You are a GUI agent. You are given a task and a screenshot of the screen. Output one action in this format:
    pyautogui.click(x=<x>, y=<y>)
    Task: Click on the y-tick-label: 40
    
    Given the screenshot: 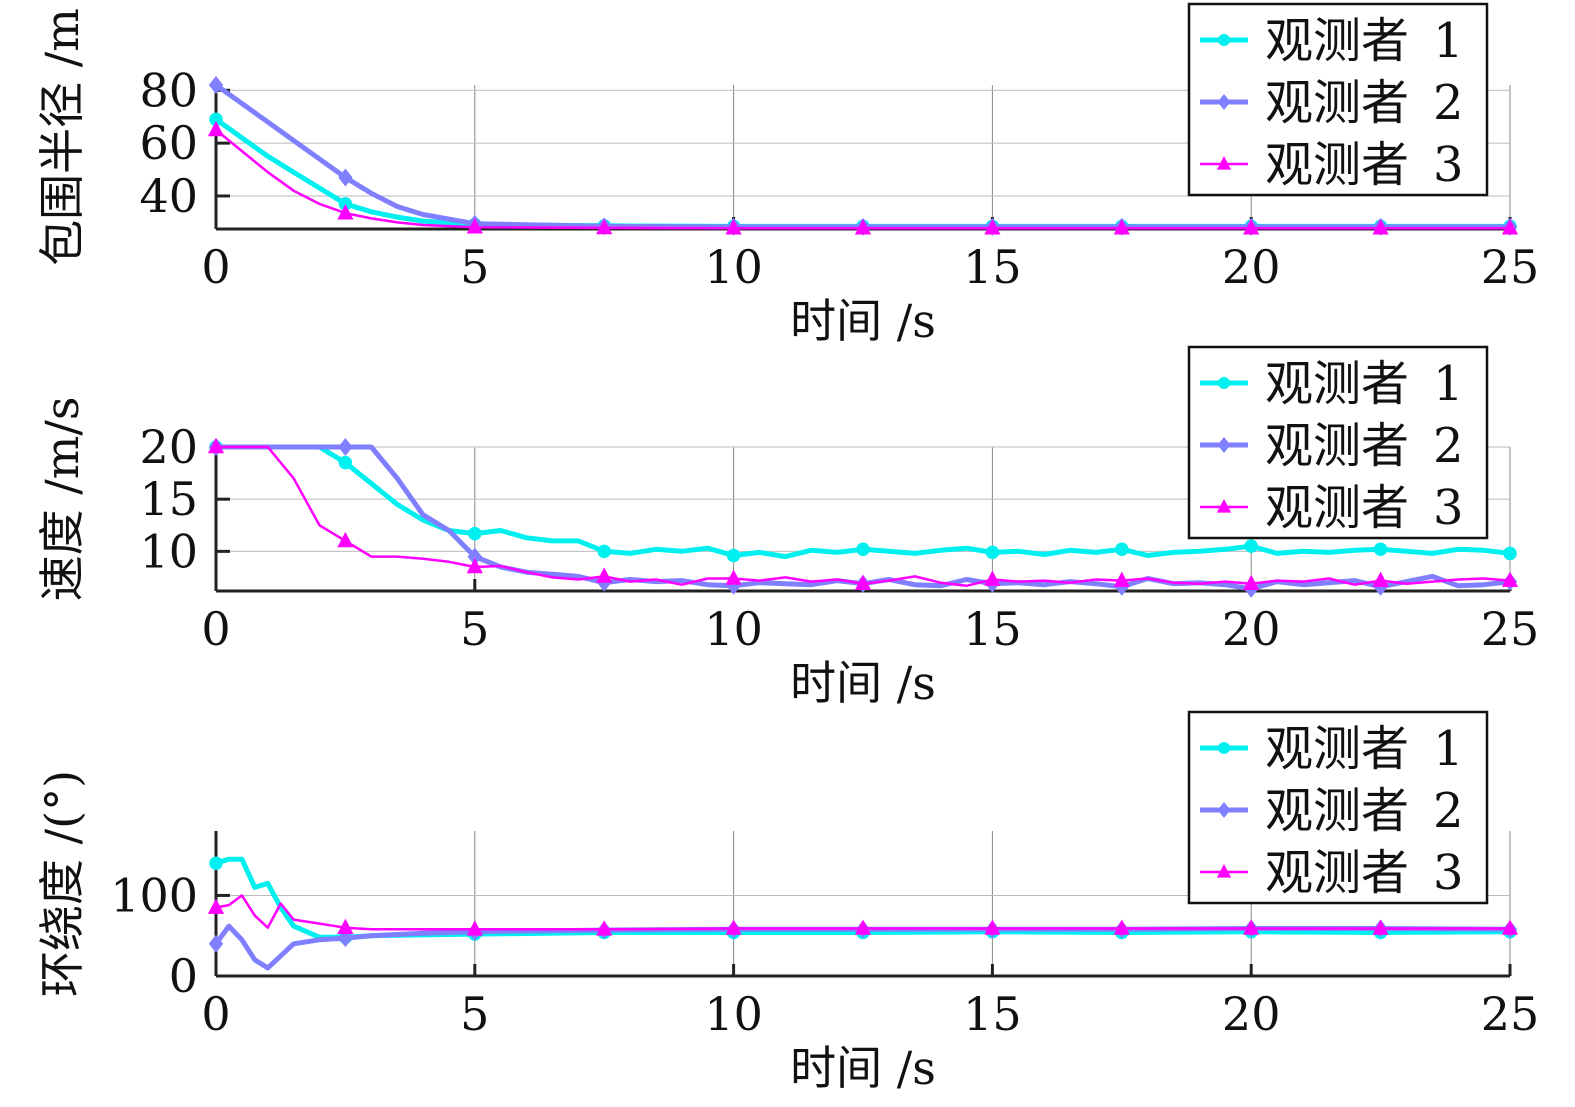 What is the action you would take?
    pyautogui.click(x=168, y=196)
    